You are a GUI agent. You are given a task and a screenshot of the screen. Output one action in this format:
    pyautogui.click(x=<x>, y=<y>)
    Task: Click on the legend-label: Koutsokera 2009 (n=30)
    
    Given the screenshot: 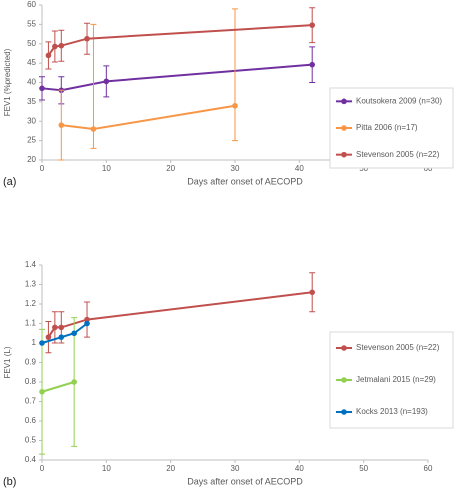 What is the action you would take?
    pyautogui.click(x=399, y=100)
    